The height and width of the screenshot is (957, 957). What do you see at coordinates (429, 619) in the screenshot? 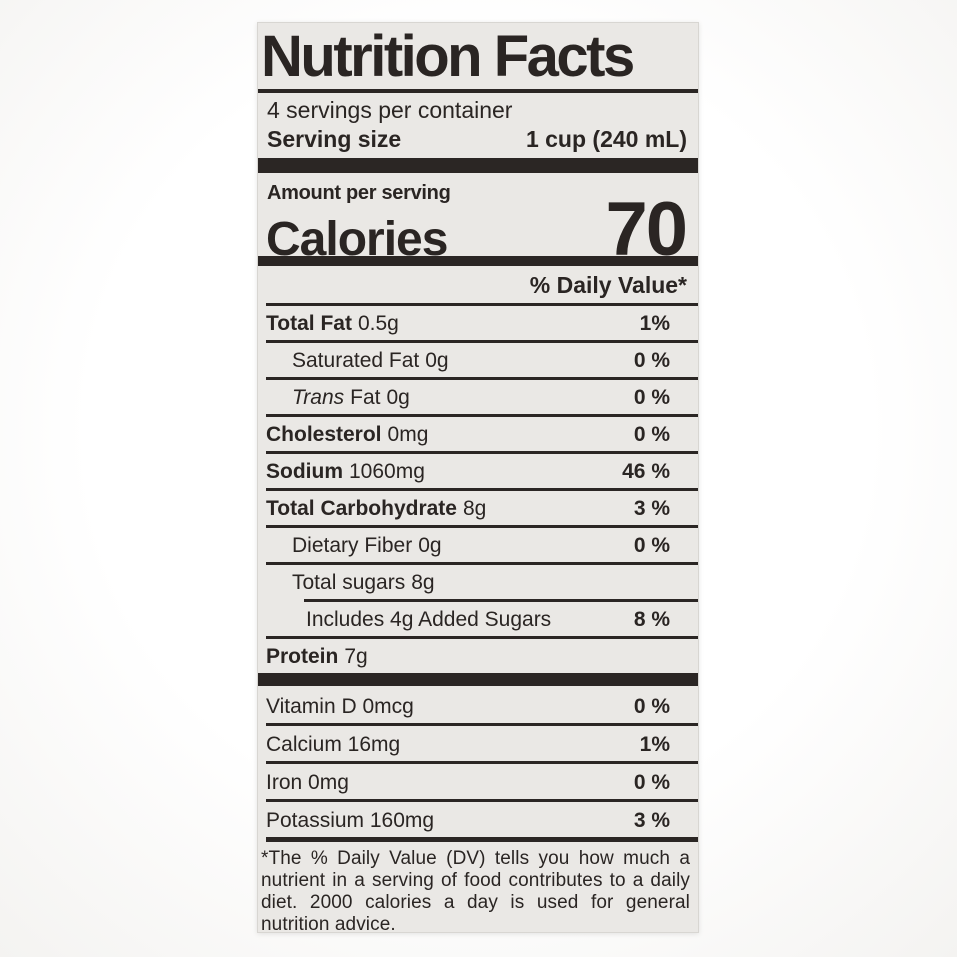
I see `nutrient-name: Includes 4g Added Sugars` at bounding box center [429, 619].